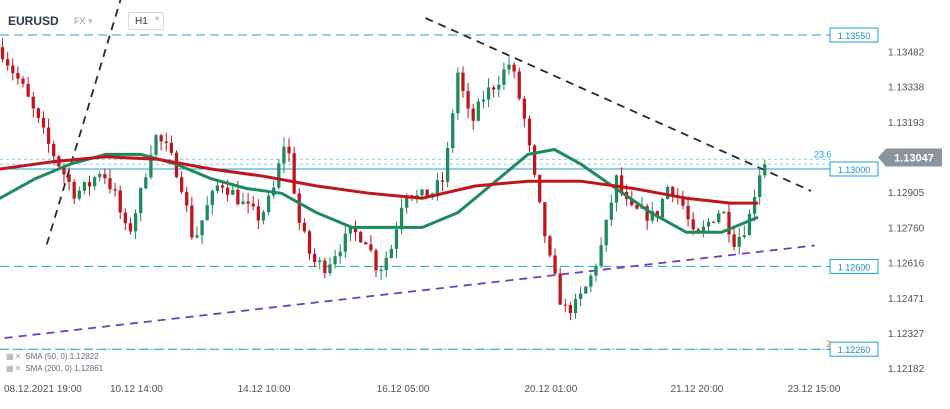 The width and height of the screenshot is (950, 409). Describe the element at coordinates (379, 180) in the screenshot. I see `sma200-line` at that location.